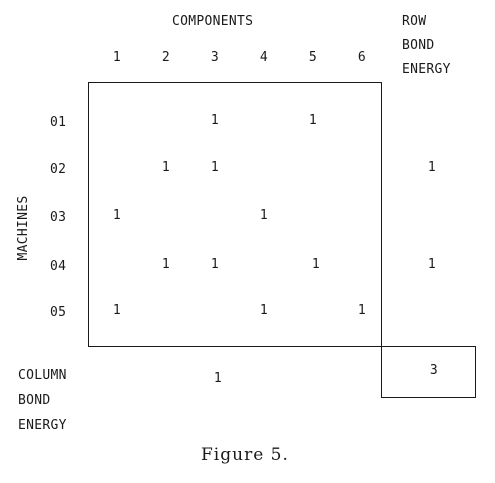 The image size is (495, 483). Describe the element at coordinates (23, 228) in the screenshot. I see `machines-label: MACHINES` at that location.